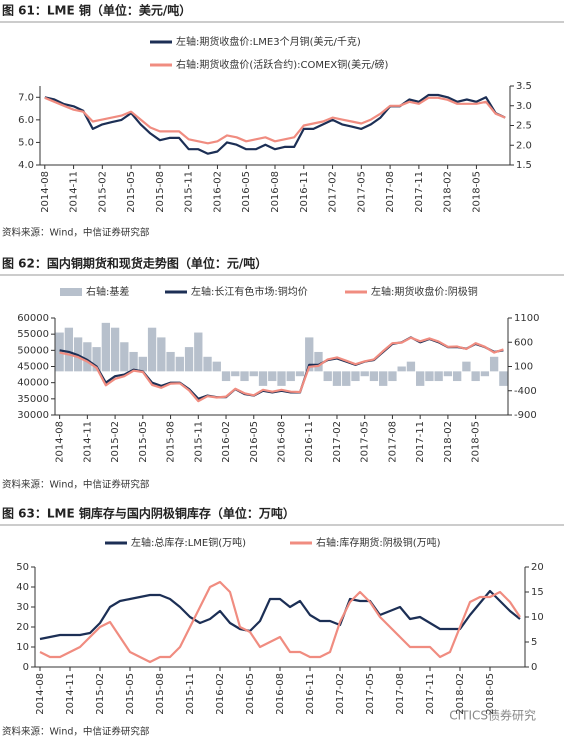 This screenshot has width=564, height=742. What do you see at coordinates (537, 592) in the screenshot?
I see `y2-tick-label: 15` at bounding box center [537, 592].